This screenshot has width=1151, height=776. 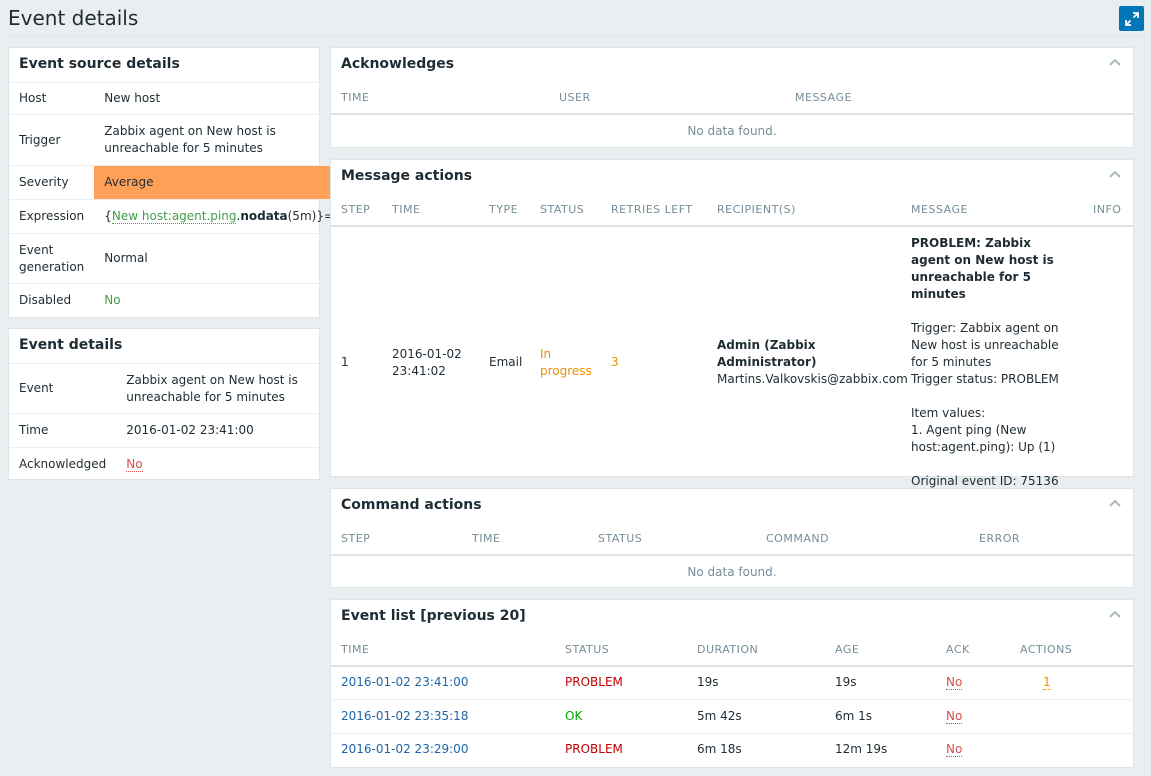 I want to click on generation-row: Event generation Normal, so click(x=180, y=258).